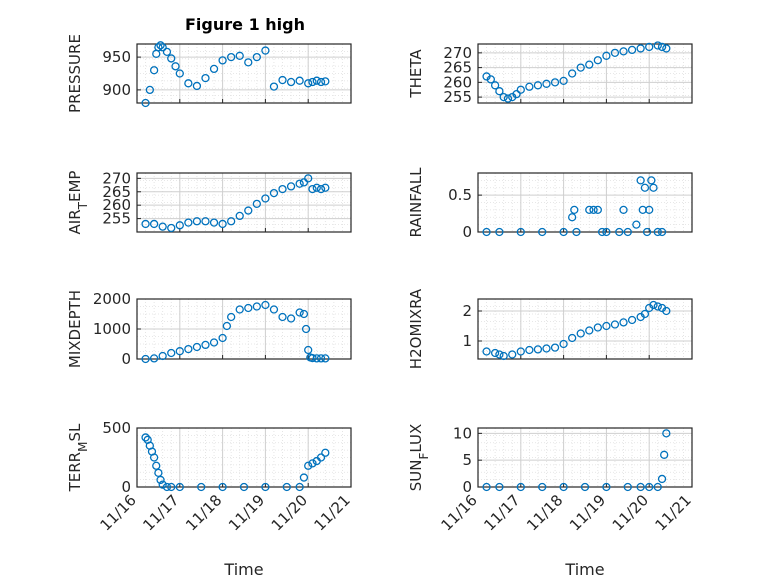  Describe the element at coordinates (457, 97) in the screenshot. I see `y-tick-label: 255` at that location.